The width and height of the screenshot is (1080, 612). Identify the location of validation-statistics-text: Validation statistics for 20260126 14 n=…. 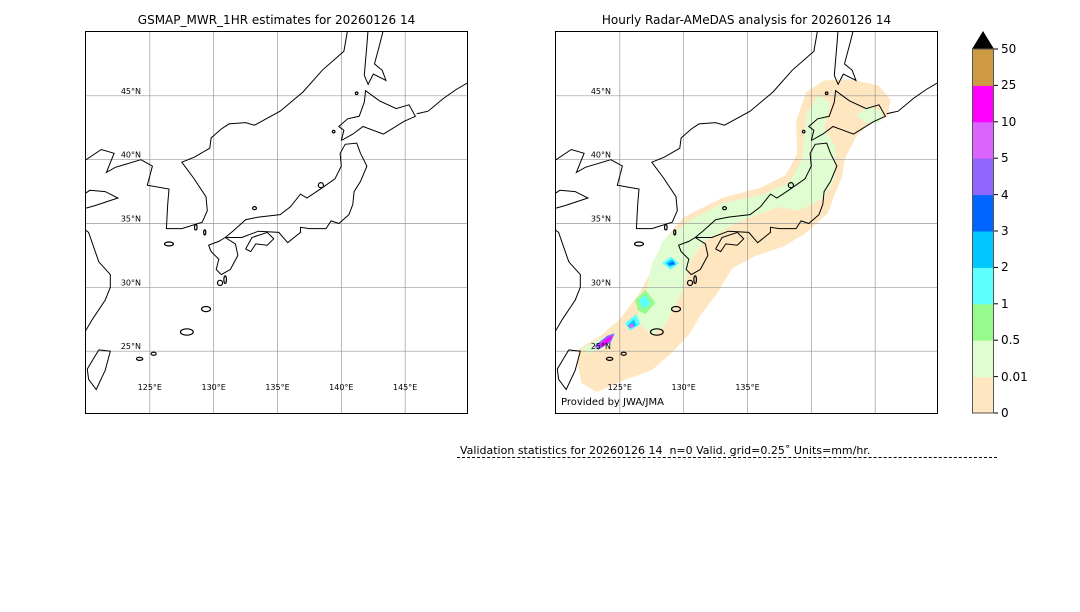
(665, 450).